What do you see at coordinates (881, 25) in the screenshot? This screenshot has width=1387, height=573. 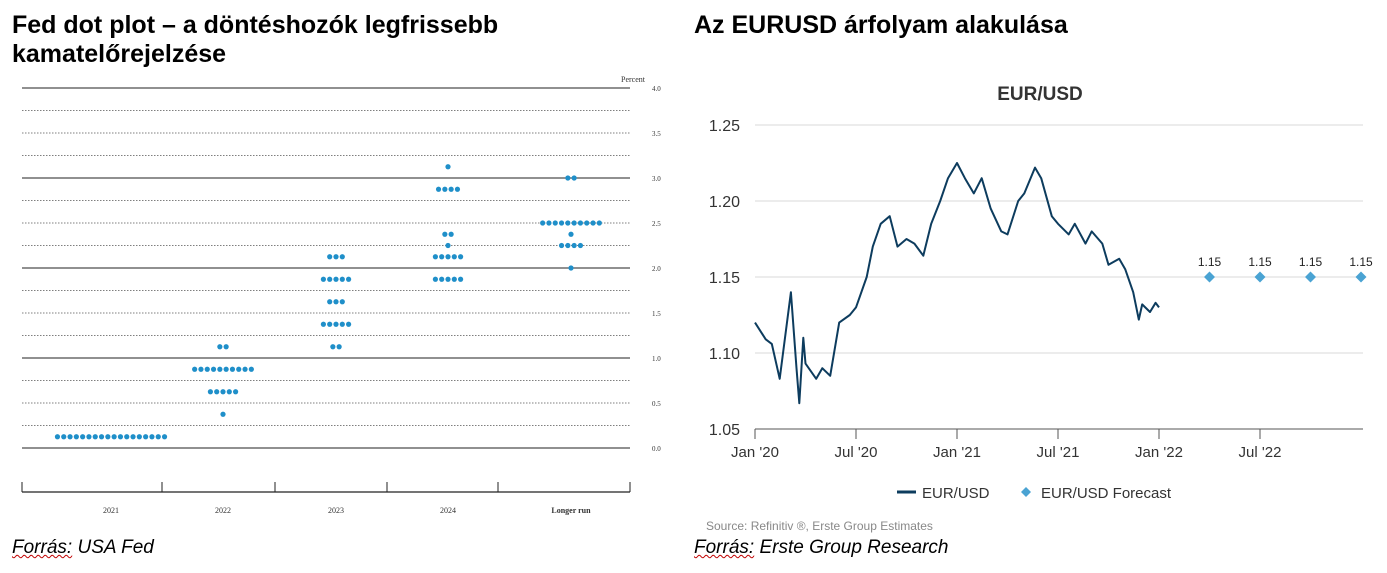 I see `right-panel-title: Az EURUSD árfolyam alakulása` at bounding box center [881, 25].